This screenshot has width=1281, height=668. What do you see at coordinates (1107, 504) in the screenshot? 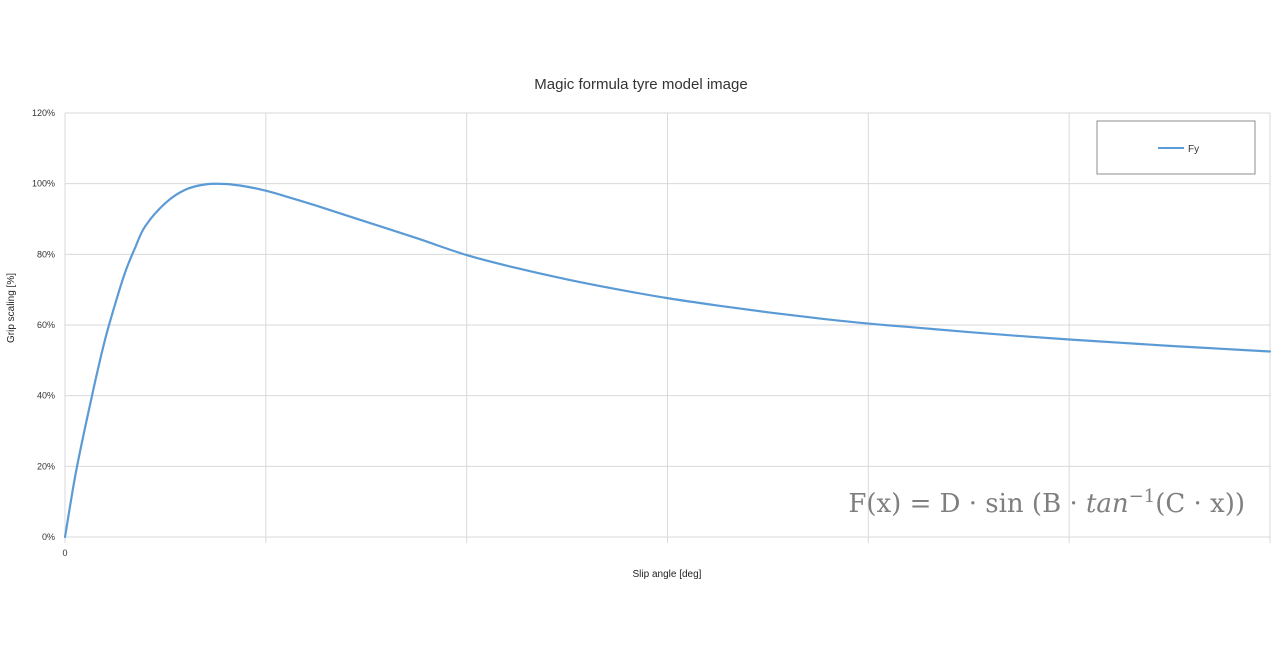
I see `formula-function: tan` at bounding box center [1107, 504].